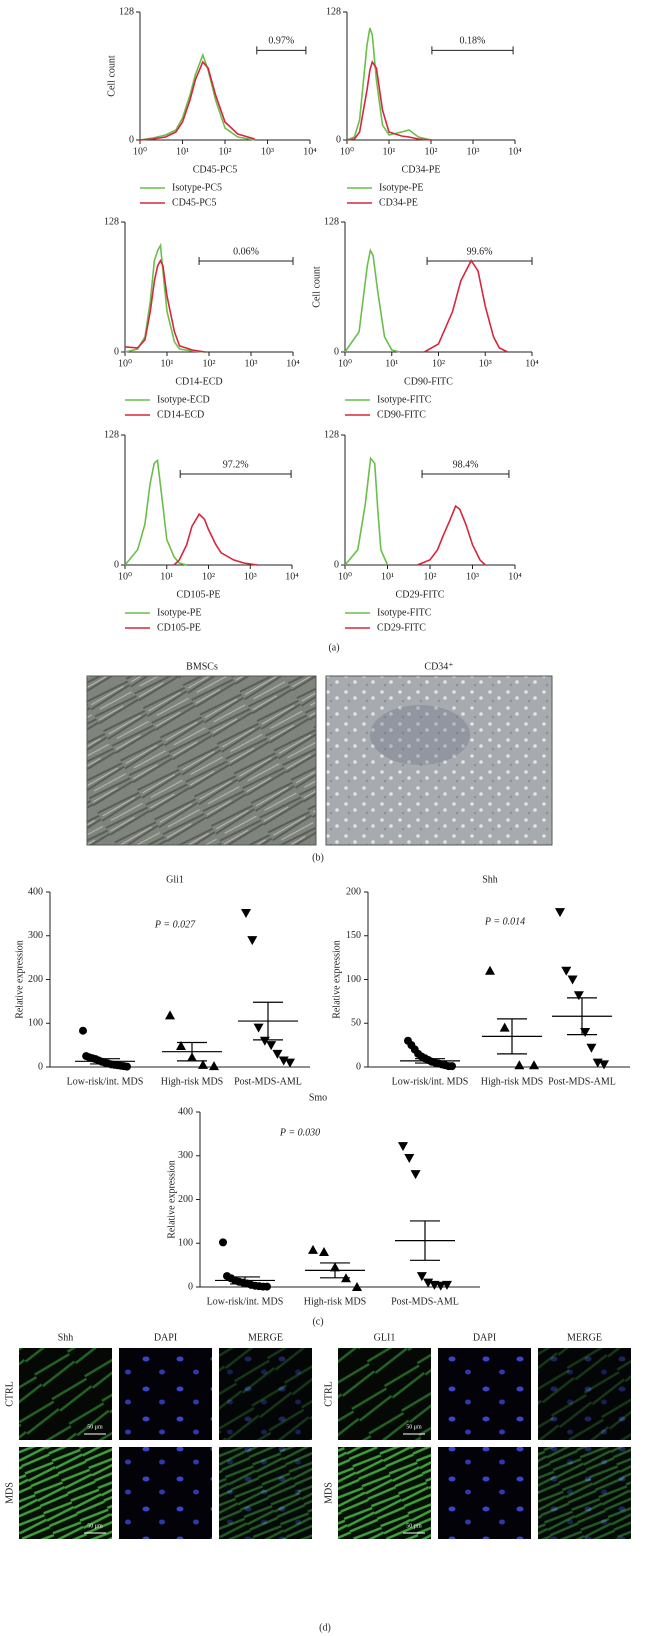 This screenshot has width=668, height=1636. What do you see at coordinates (473, 41) in the screenshot?
I see `gate-label: 0.18%` at bounding box center [473, 41].